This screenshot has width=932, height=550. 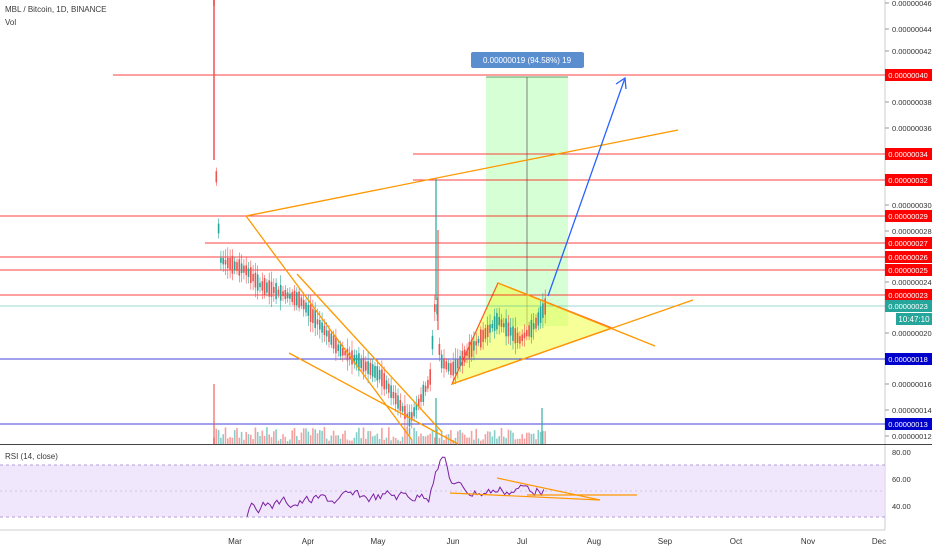 I want to click on rsi-resistance-line, so click(x=548, y=489).